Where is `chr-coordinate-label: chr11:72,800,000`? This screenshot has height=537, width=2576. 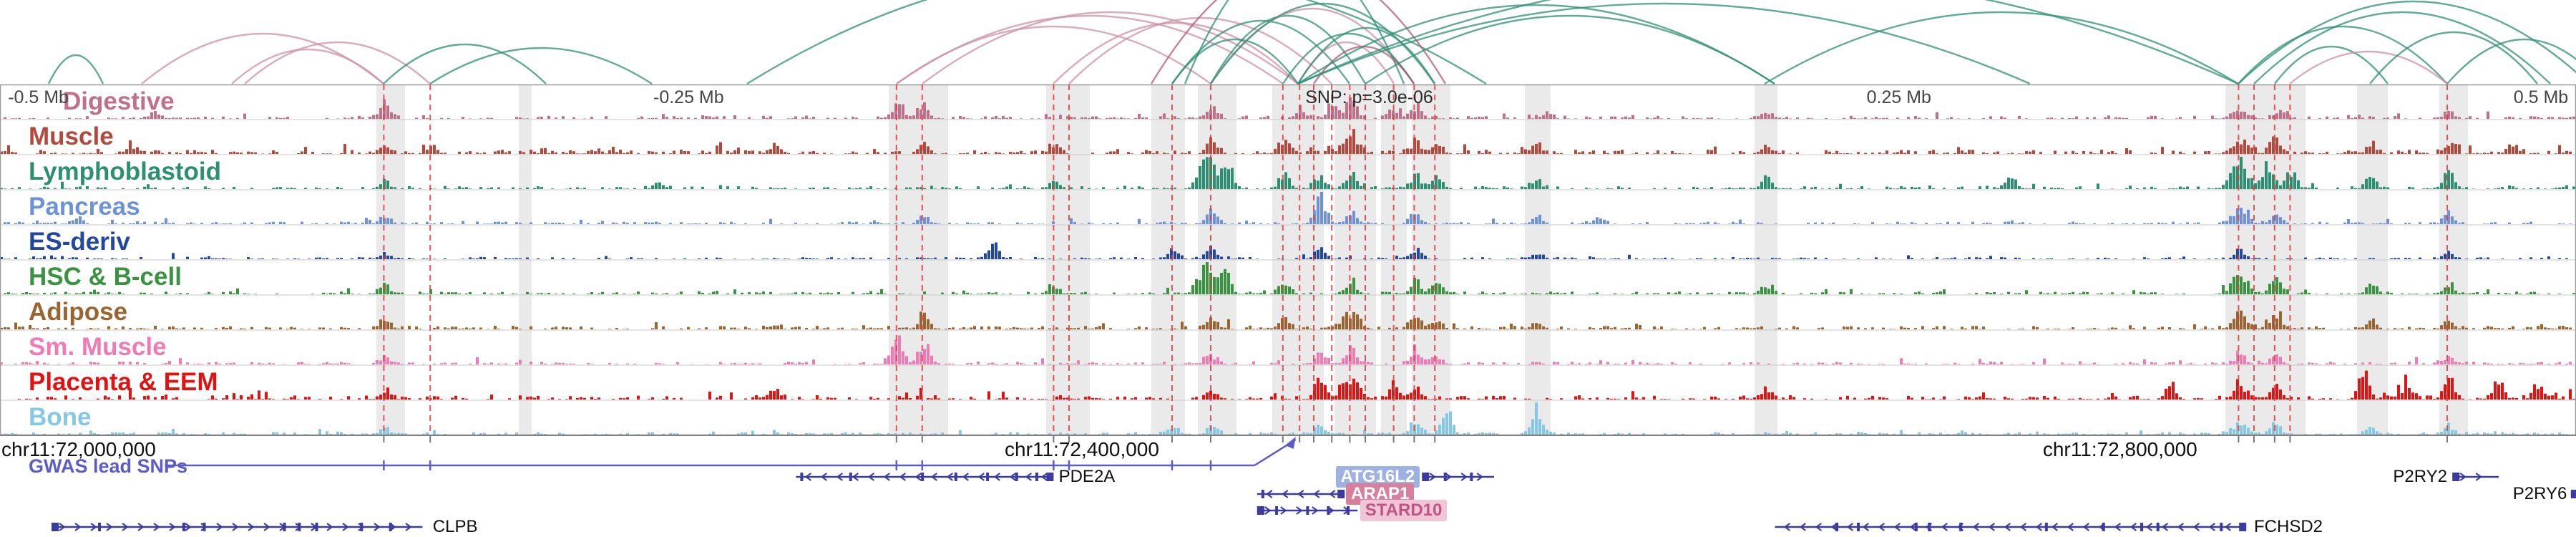
chr-coordinate-label: chr11:72,800,000 is located at coordinates (2119, 449).